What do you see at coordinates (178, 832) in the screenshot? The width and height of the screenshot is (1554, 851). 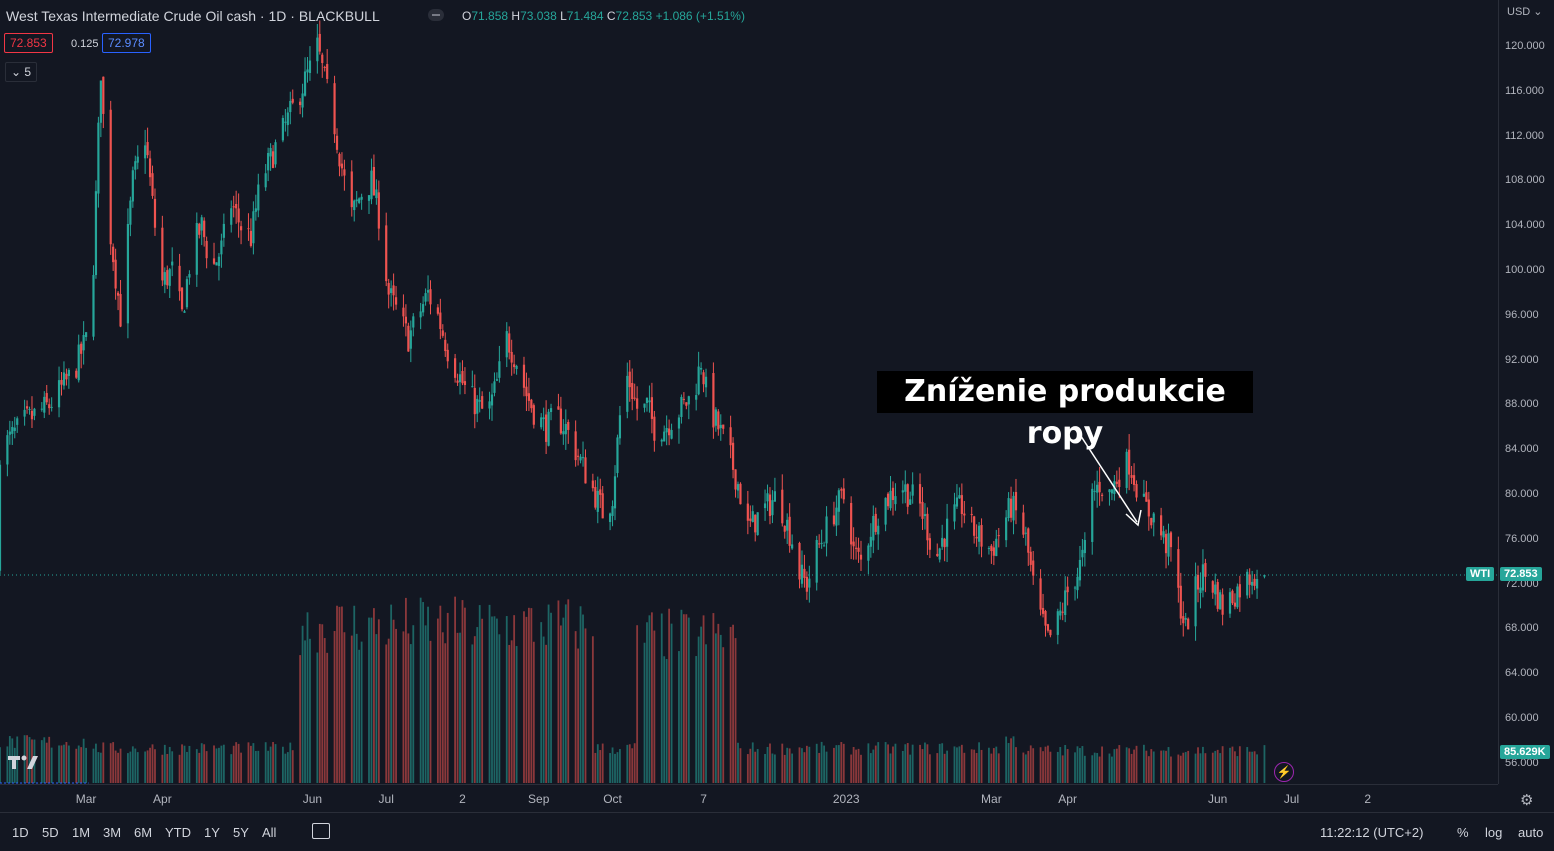 I see `timeframe-button-ytd: YTD` at bounding box center [178, 832].